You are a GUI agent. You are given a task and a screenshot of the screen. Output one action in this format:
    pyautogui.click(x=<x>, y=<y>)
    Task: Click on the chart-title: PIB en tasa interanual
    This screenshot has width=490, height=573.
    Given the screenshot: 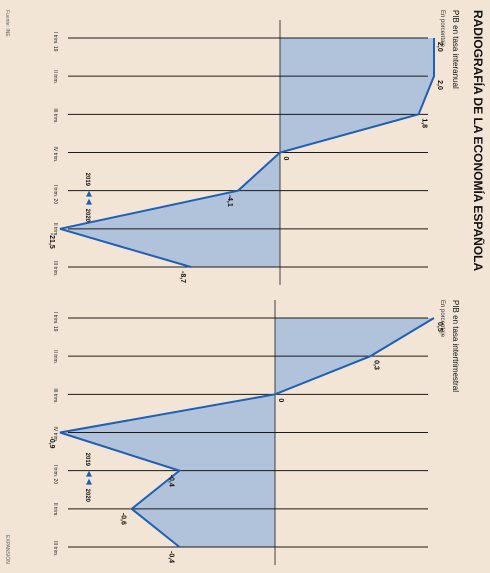 What is the action you would take?
    pyautogui.click(x=455, y=49)
    